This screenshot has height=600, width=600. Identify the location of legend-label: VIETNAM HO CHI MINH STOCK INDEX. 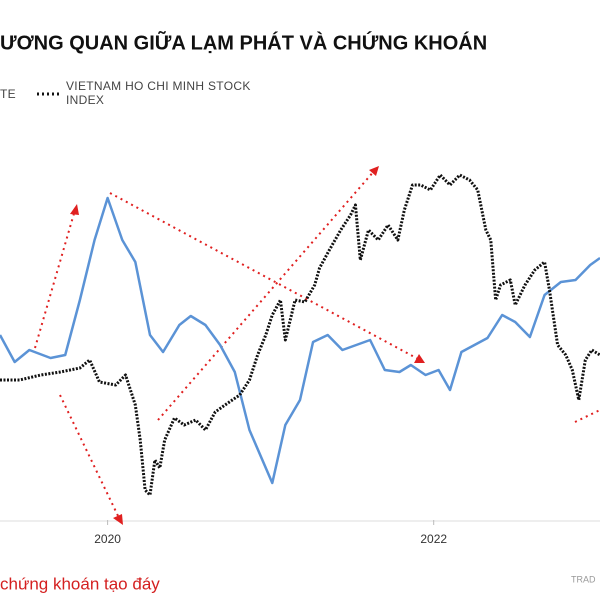
(158, 93).